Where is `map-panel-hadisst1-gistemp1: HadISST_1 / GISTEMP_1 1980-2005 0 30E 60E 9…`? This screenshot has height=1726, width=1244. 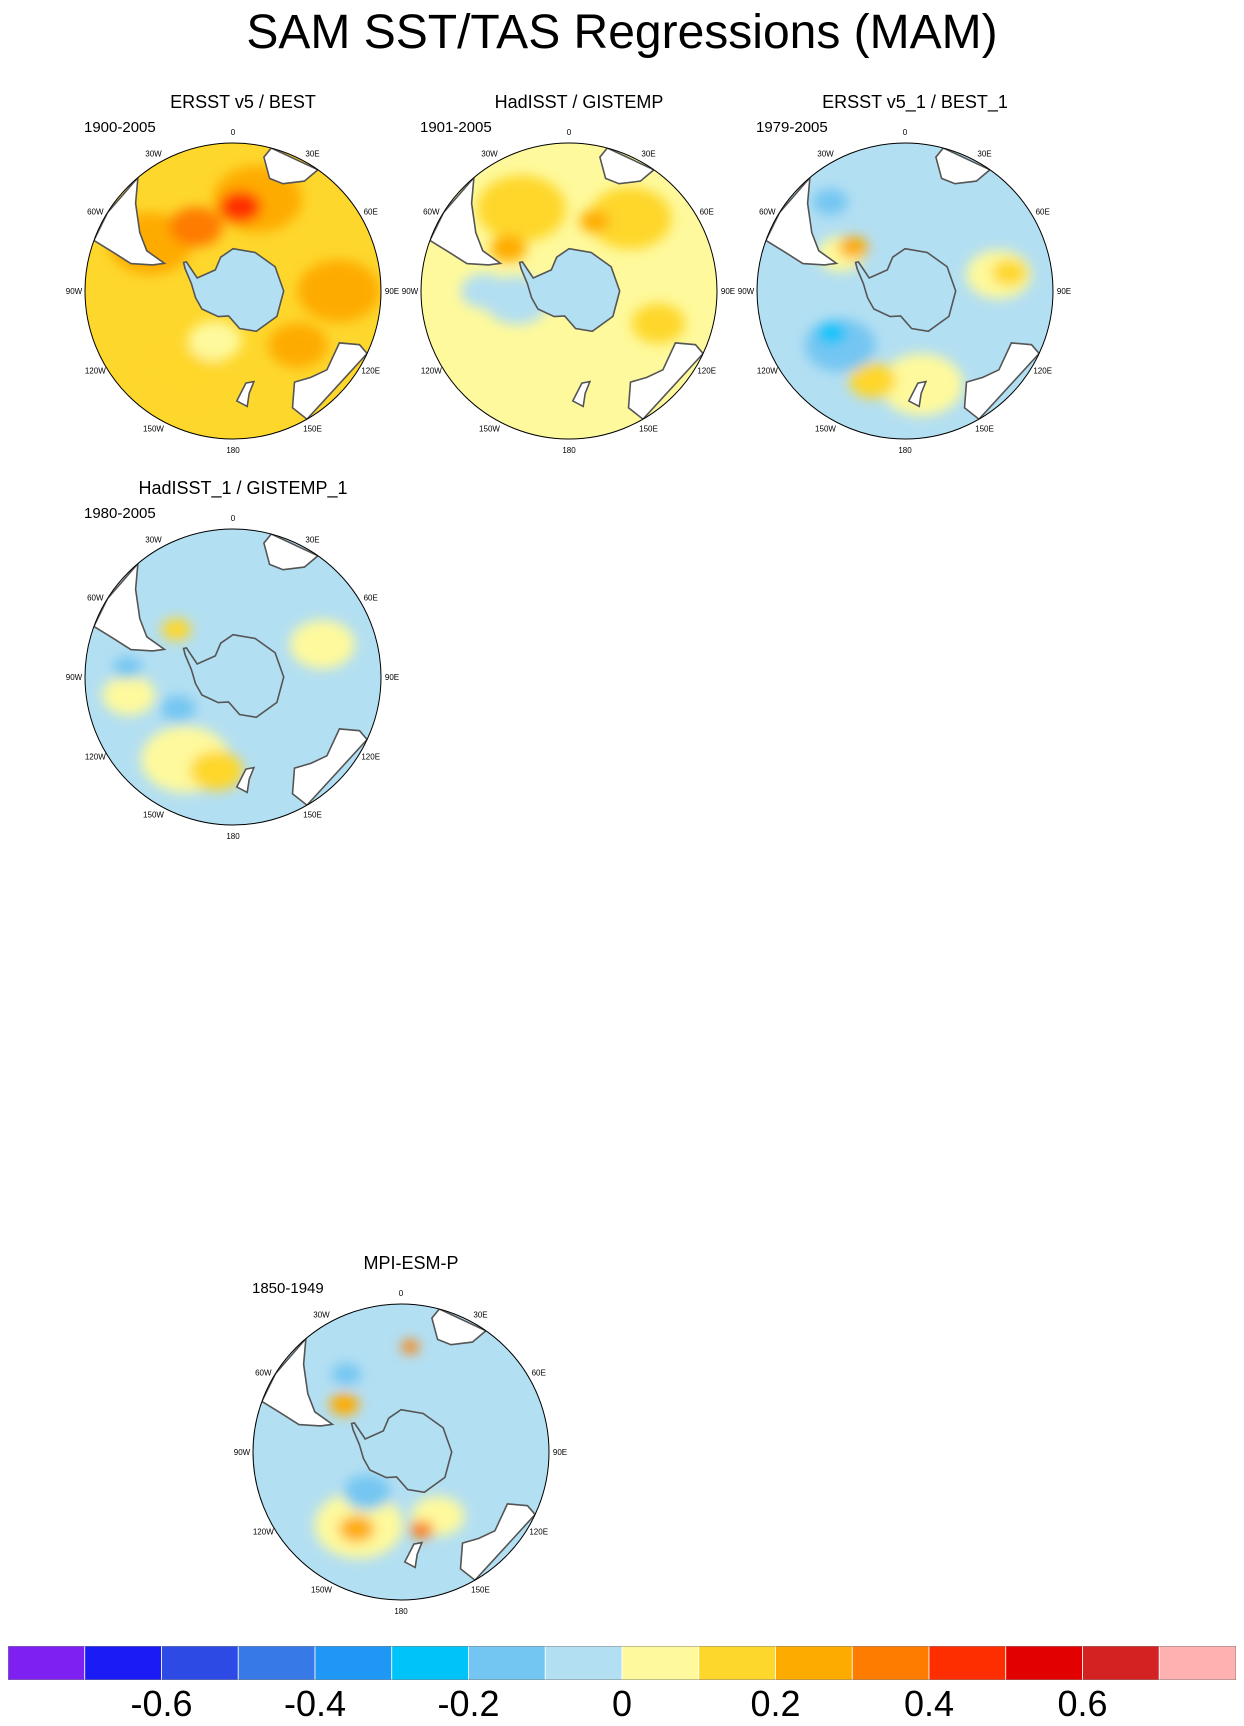 map-panel-hadisst1-gistemp1: HadISST_1 / GISTEMP_1 1980-2005 0 30E 60E 9… is located at coordinates (262, 668).